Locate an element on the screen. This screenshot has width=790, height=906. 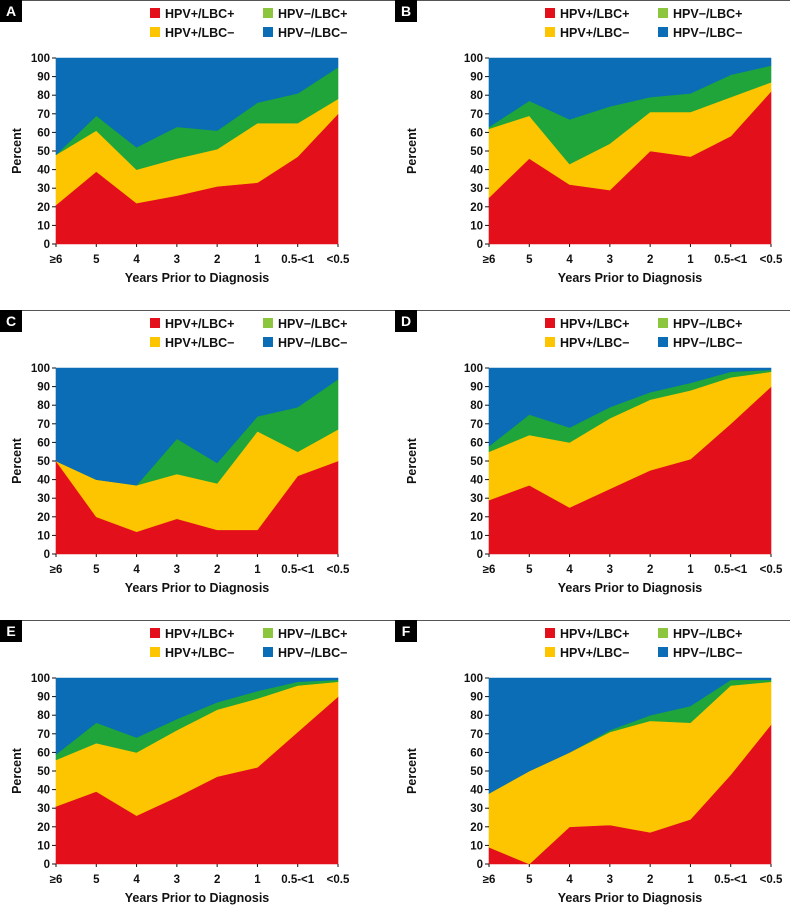
panel-label: B is located at coordinates (406, 11).